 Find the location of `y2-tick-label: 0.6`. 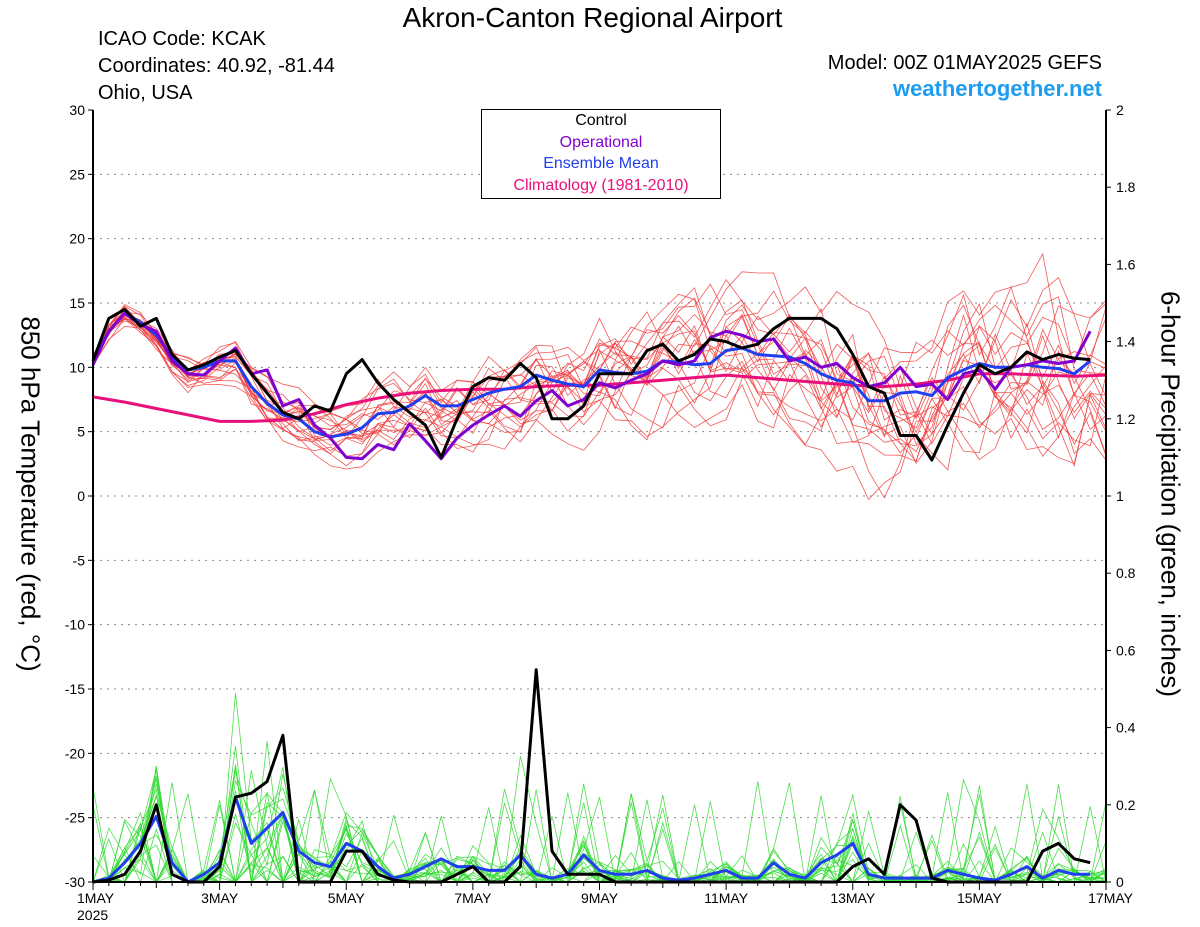

y2-tick-label: 0.6 is located at coordinates (1126, 650).